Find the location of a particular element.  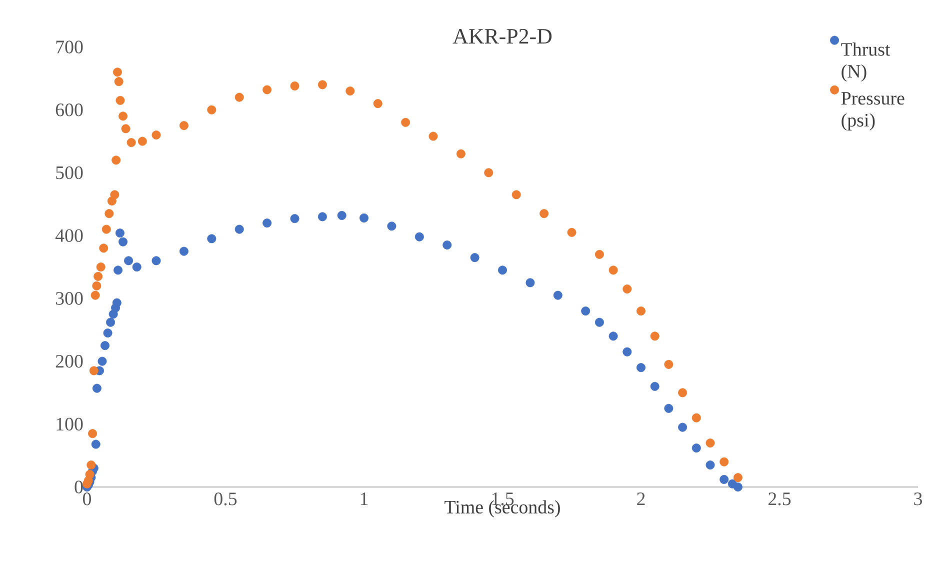

x-tick-label: 0 is located at coordinates (87, 499).